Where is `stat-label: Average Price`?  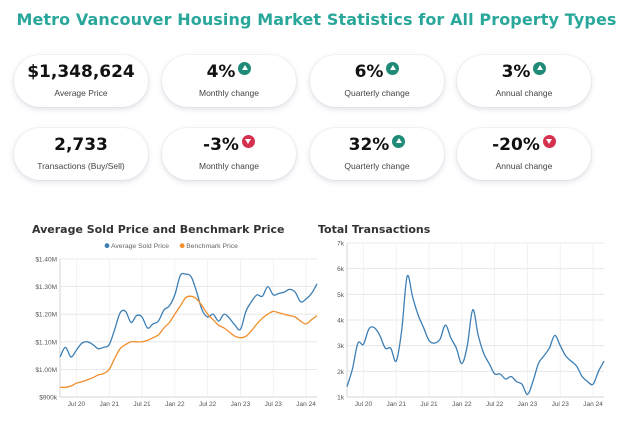 stat-label: Average Price is located at coordinates (81, 93).